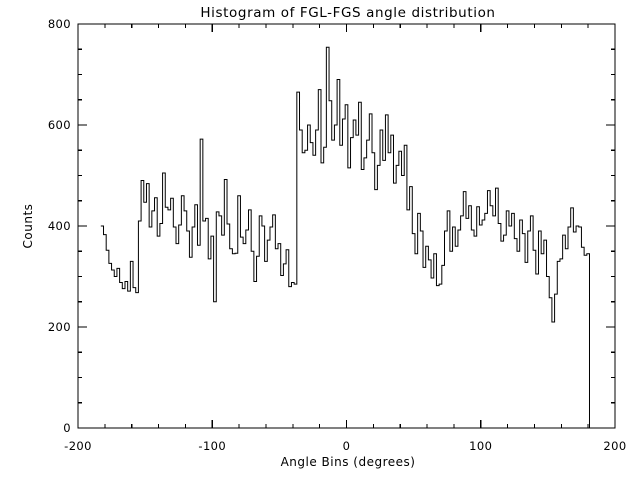 The height and width of the screenshot is (480, 640). Describe the element at coordinates (78, 446) in the screenshot. I see `tick-label: -200` at that location.